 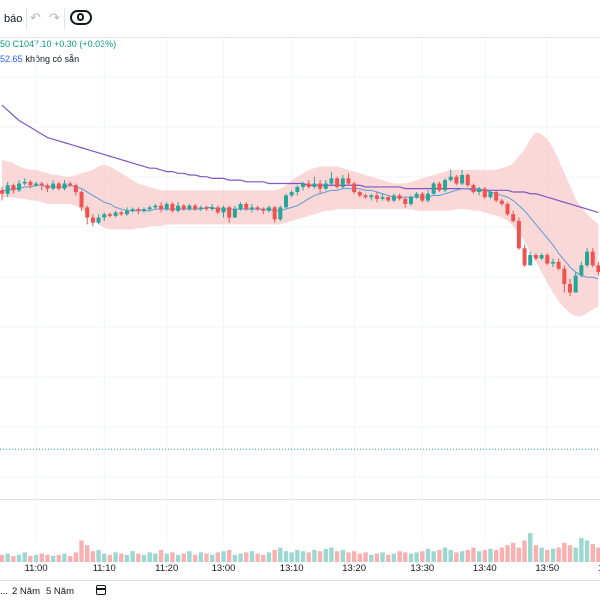 What do you see at coordinates (300, 590) in the screenshot?
I see `bottom-range-bar: ... 2 Năm 5 Năm` at bounding box center [300, 590].